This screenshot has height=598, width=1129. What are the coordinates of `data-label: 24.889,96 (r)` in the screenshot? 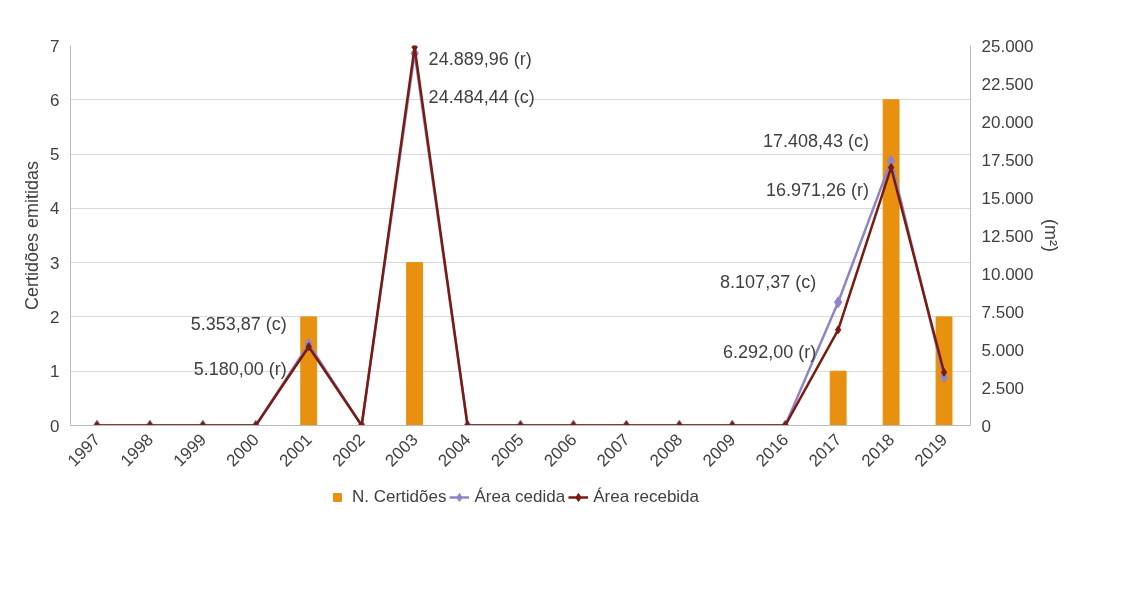 It's located at (480, 59).